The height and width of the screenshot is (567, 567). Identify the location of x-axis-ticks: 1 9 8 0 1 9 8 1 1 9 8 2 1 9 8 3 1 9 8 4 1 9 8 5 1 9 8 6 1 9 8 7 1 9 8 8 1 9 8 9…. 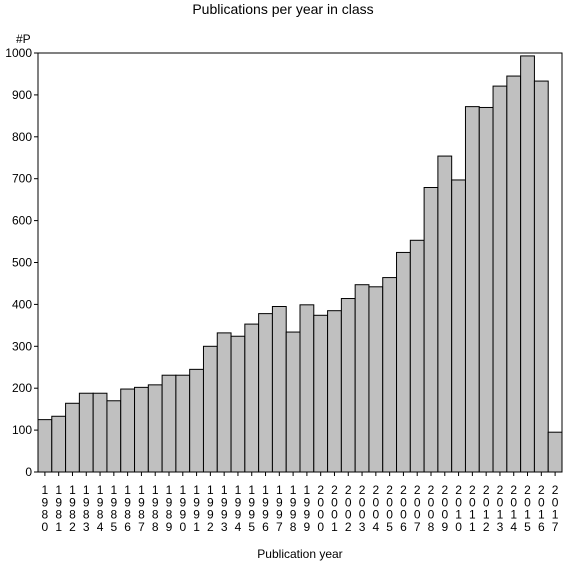
(300, 503).